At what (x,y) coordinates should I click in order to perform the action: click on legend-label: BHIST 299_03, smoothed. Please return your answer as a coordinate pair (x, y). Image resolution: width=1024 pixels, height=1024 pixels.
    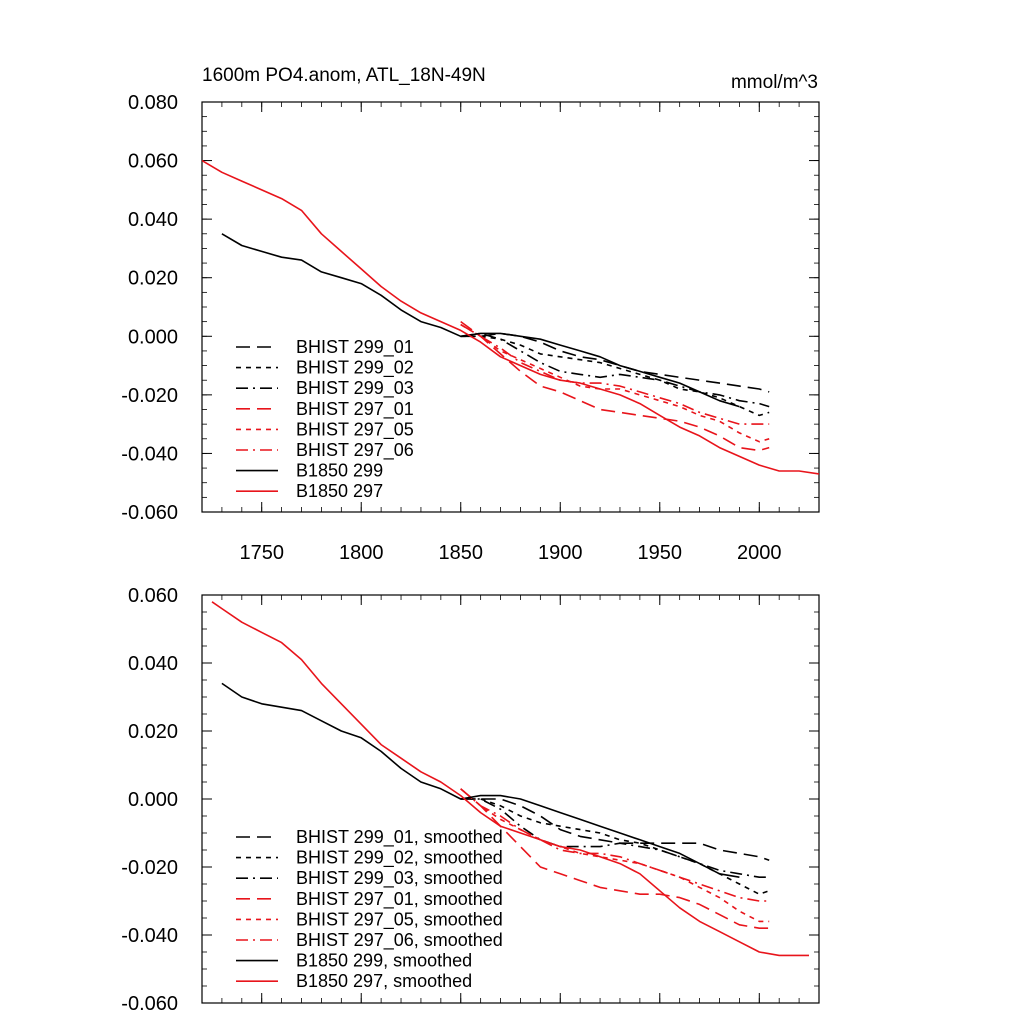
    Looking at the image, I should click on (399, 878).